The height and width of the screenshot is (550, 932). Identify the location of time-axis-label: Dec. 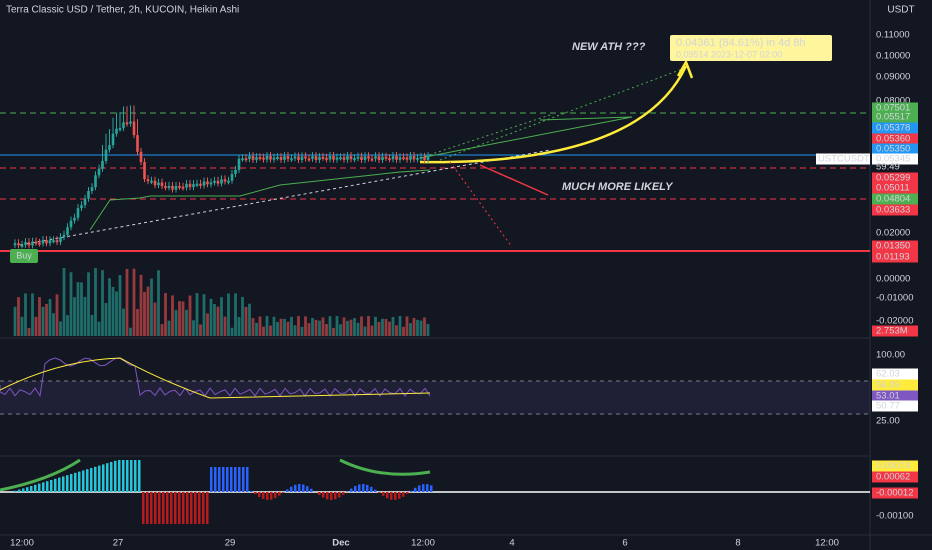
(340, 543).